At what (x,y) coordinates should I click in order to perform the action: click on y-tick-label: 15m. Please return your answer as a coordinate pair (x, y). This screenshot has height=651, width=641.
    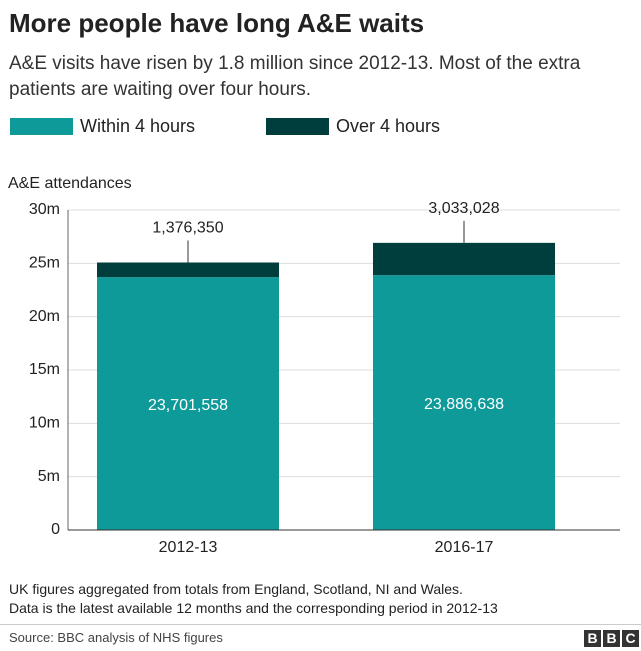
    Looking at the image, I should click on (44, 369).